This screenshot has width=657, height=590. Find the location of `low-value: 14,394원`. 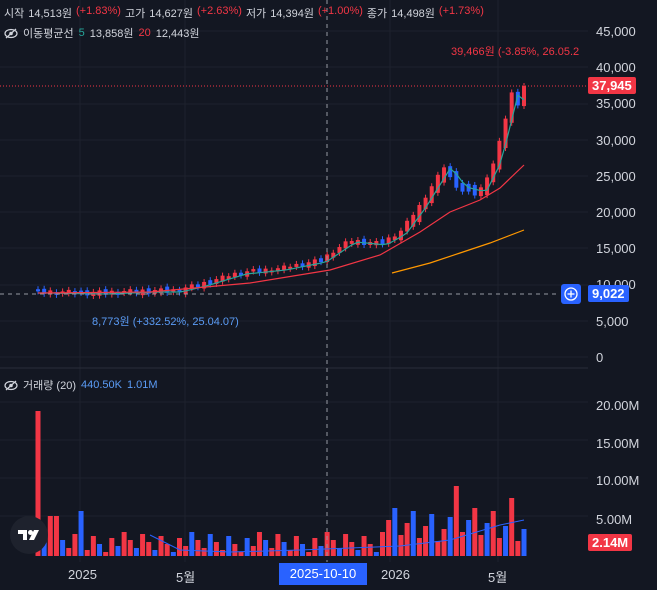

low-value: 14,394원 is located at coordinates (292, 14).